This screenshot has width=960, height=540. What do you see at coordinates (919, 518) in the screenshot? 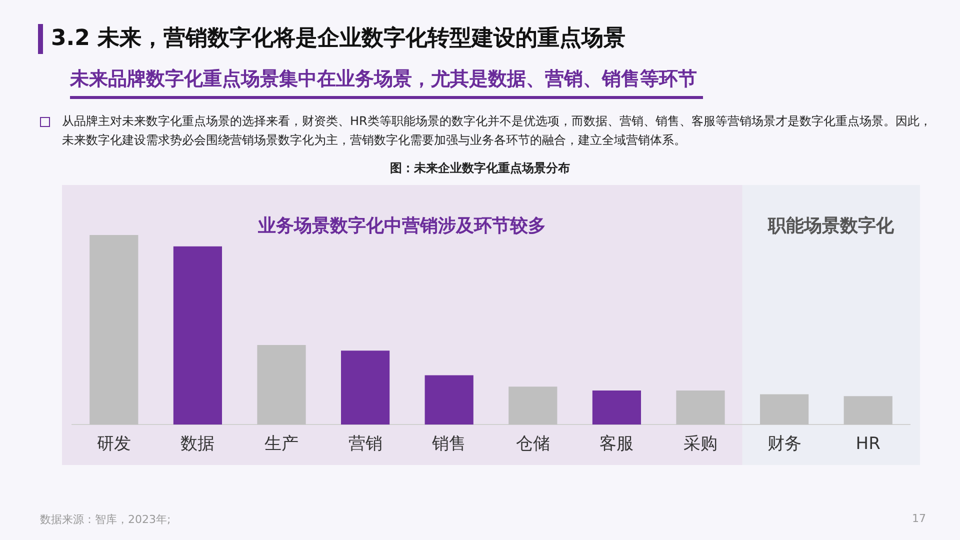
I see `text: 17` at bounding box center [919, 518].